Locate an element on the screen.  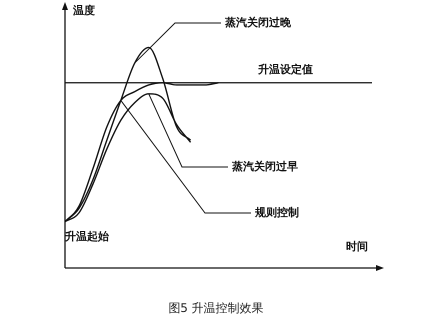
text: 图5 升温控制效果 is located at coordinates (216, 308).